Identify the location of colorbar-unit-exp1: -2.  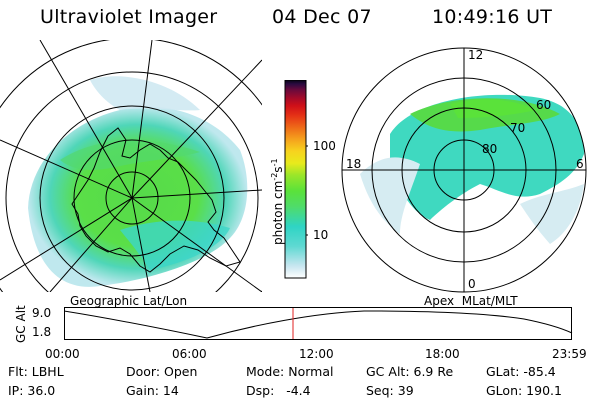
(274, 176).